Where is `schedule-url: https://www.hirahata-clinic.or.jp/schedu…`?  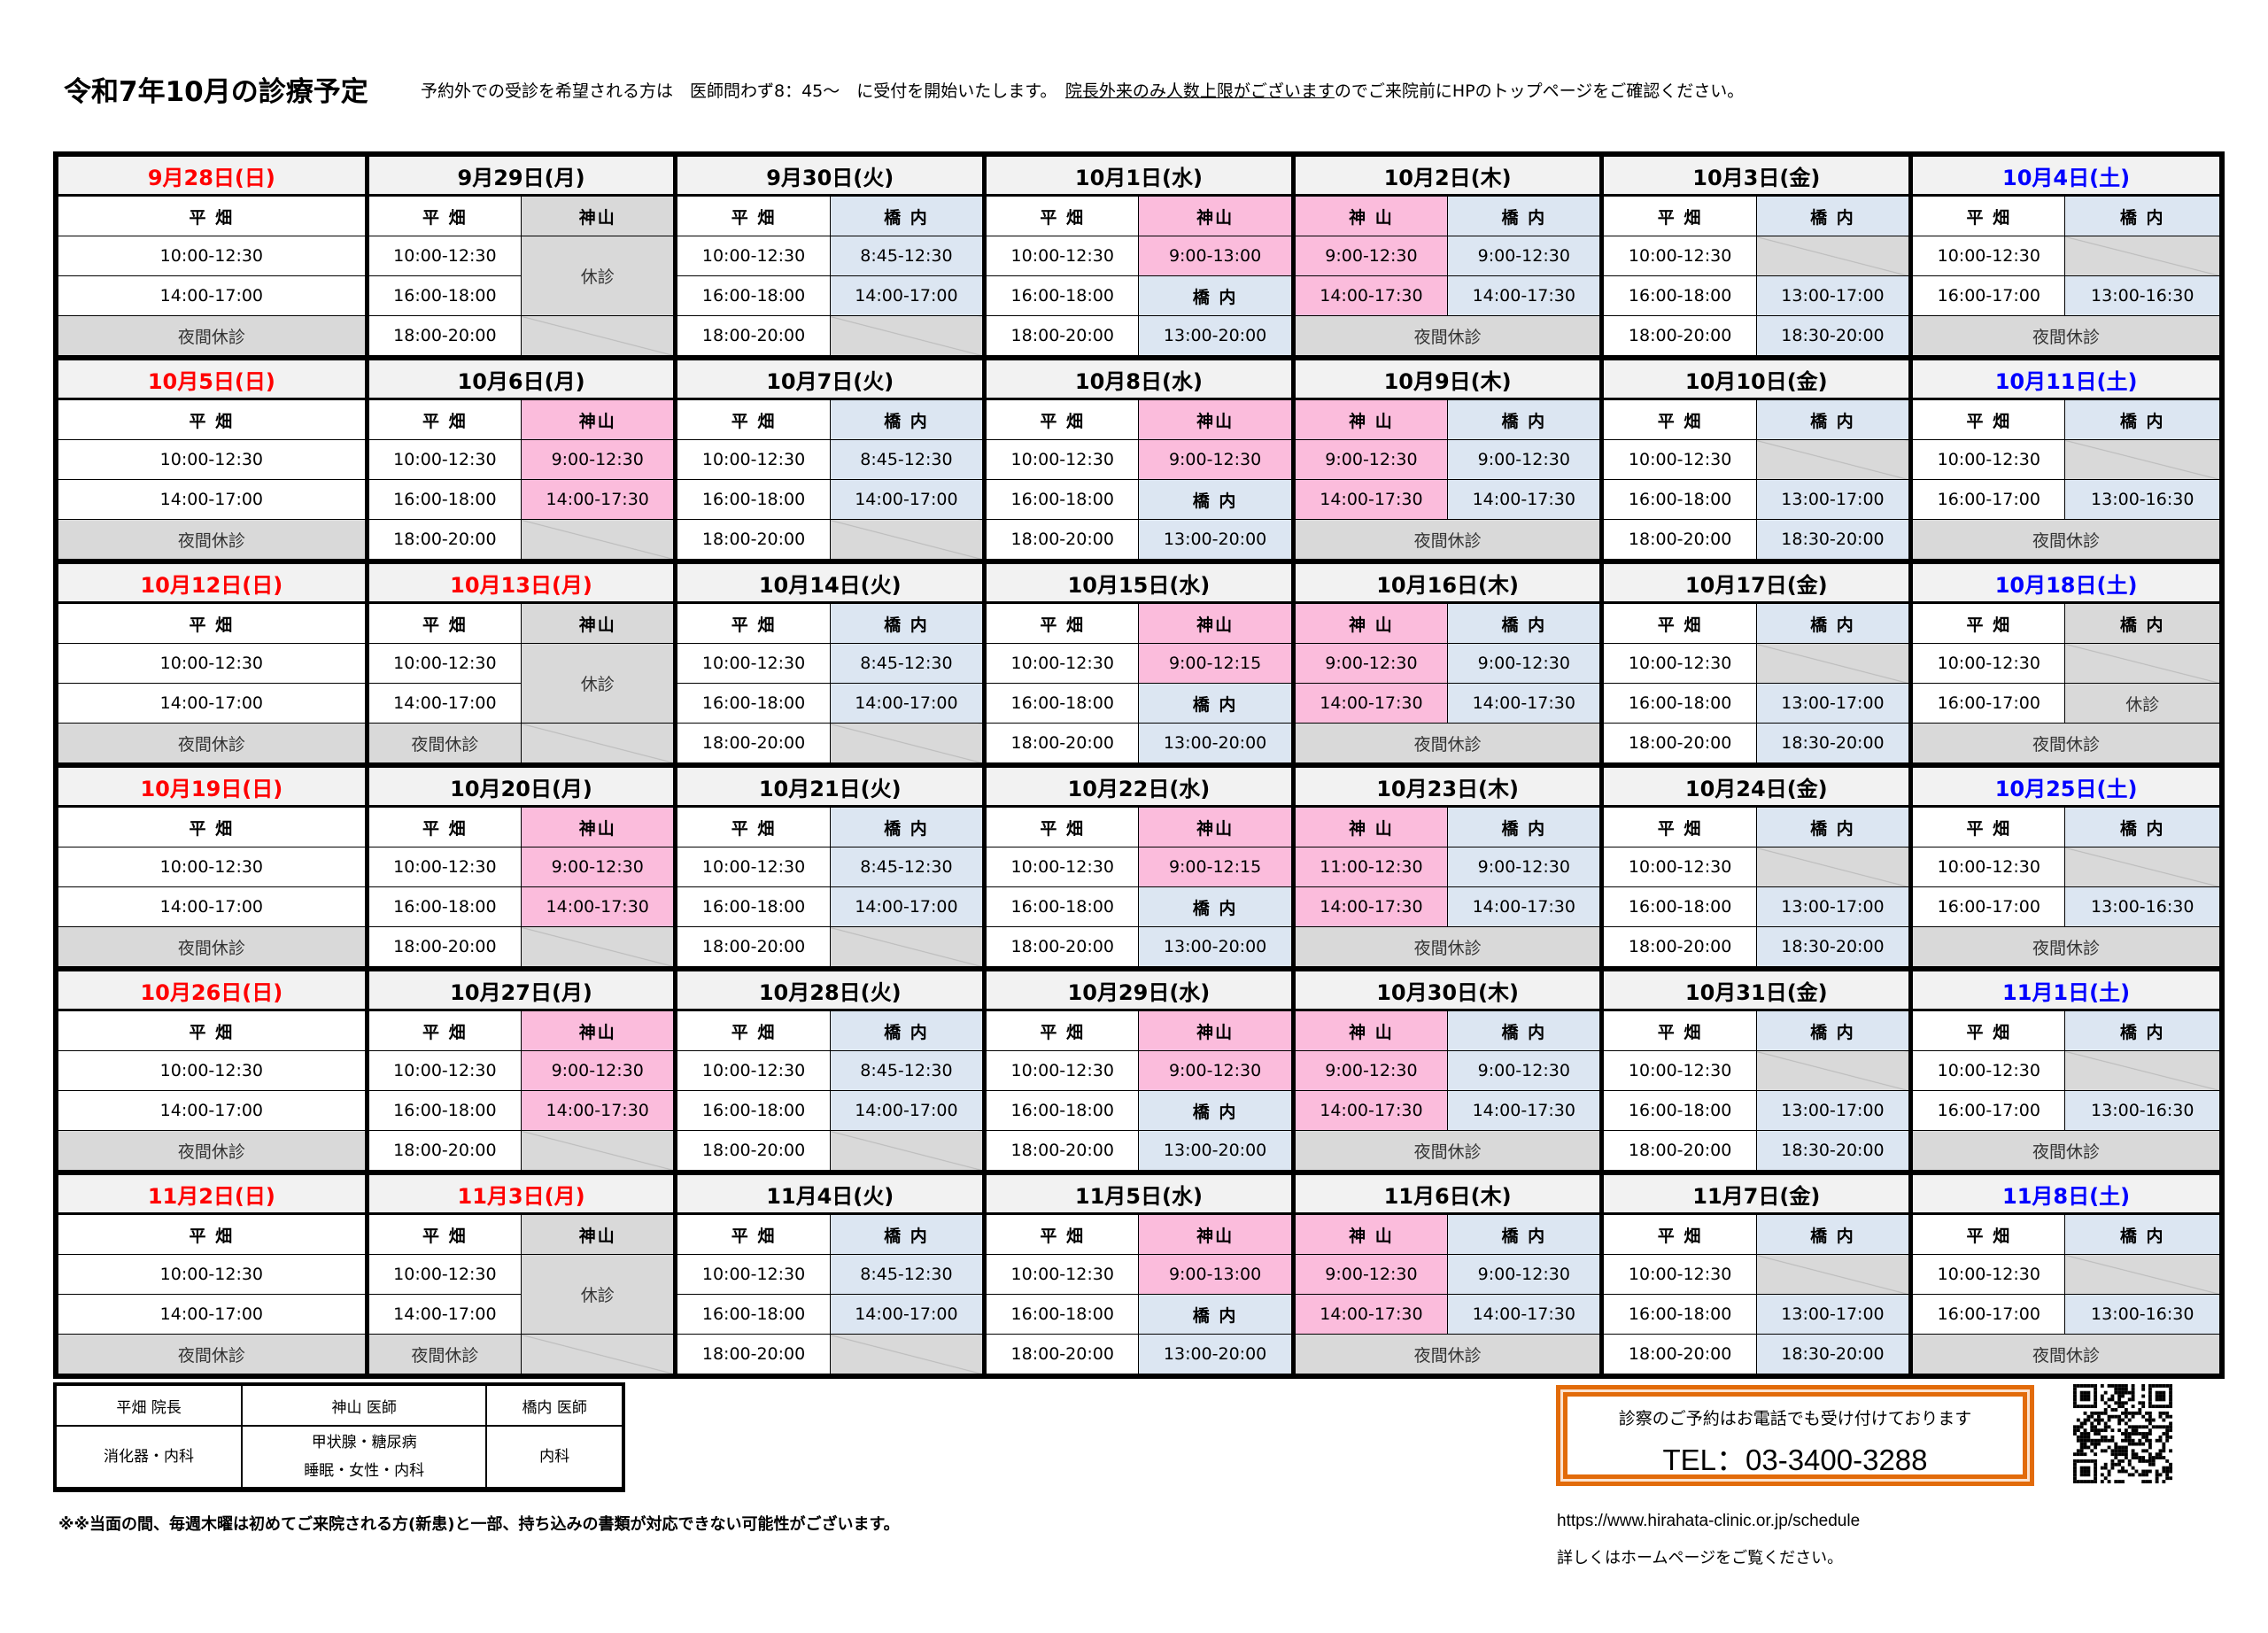 schedule-url: https://www.hirahata-clinic.or.jp/schedu… is located at coordinates (1709, 1521).